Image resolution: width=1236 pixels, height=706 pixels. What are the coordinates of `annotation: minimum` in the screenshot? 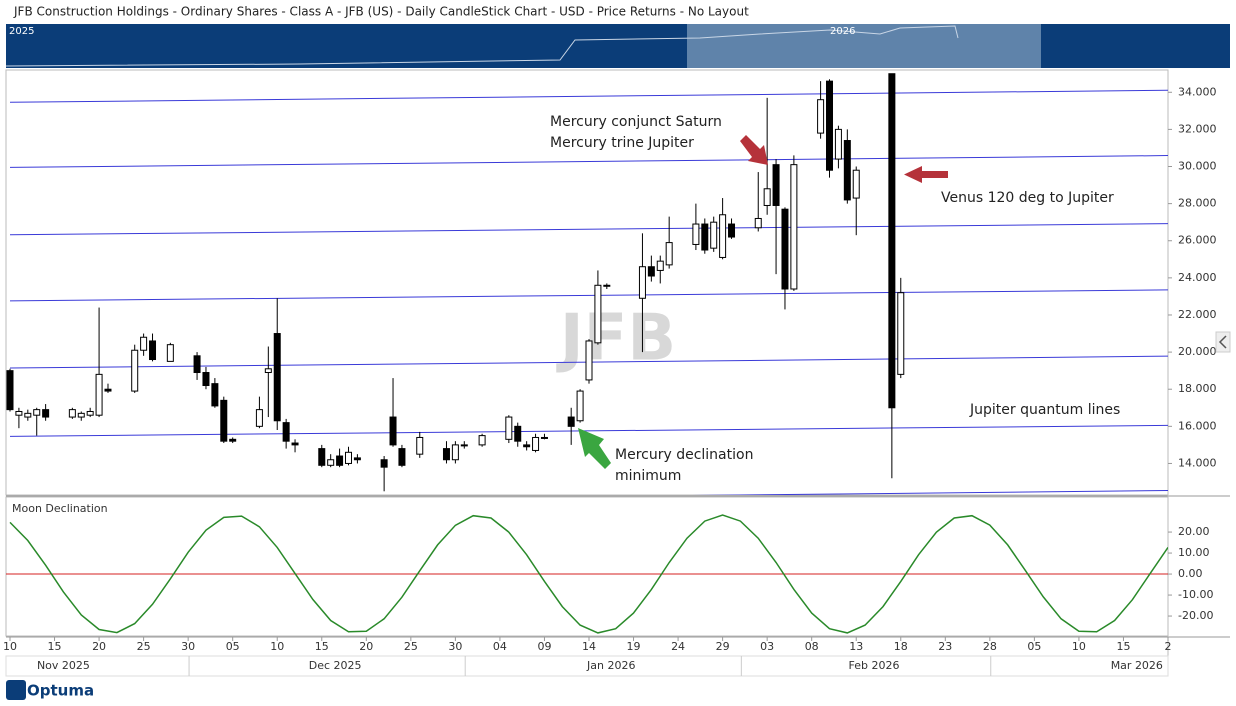 It's located at (648, 476).